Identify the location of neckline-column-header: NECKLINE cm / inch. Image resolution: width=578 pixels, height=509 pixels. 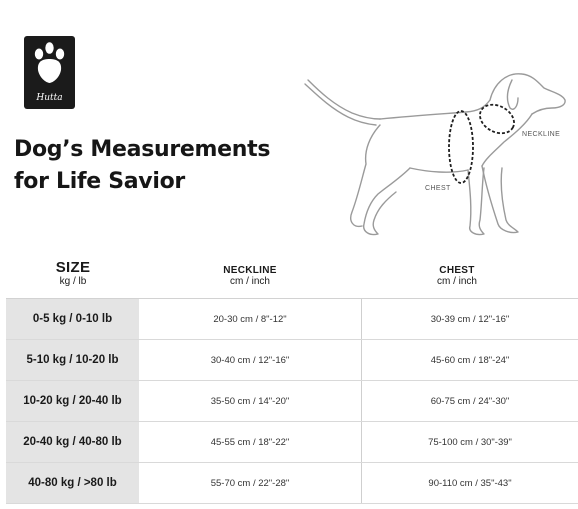
(250, 276).